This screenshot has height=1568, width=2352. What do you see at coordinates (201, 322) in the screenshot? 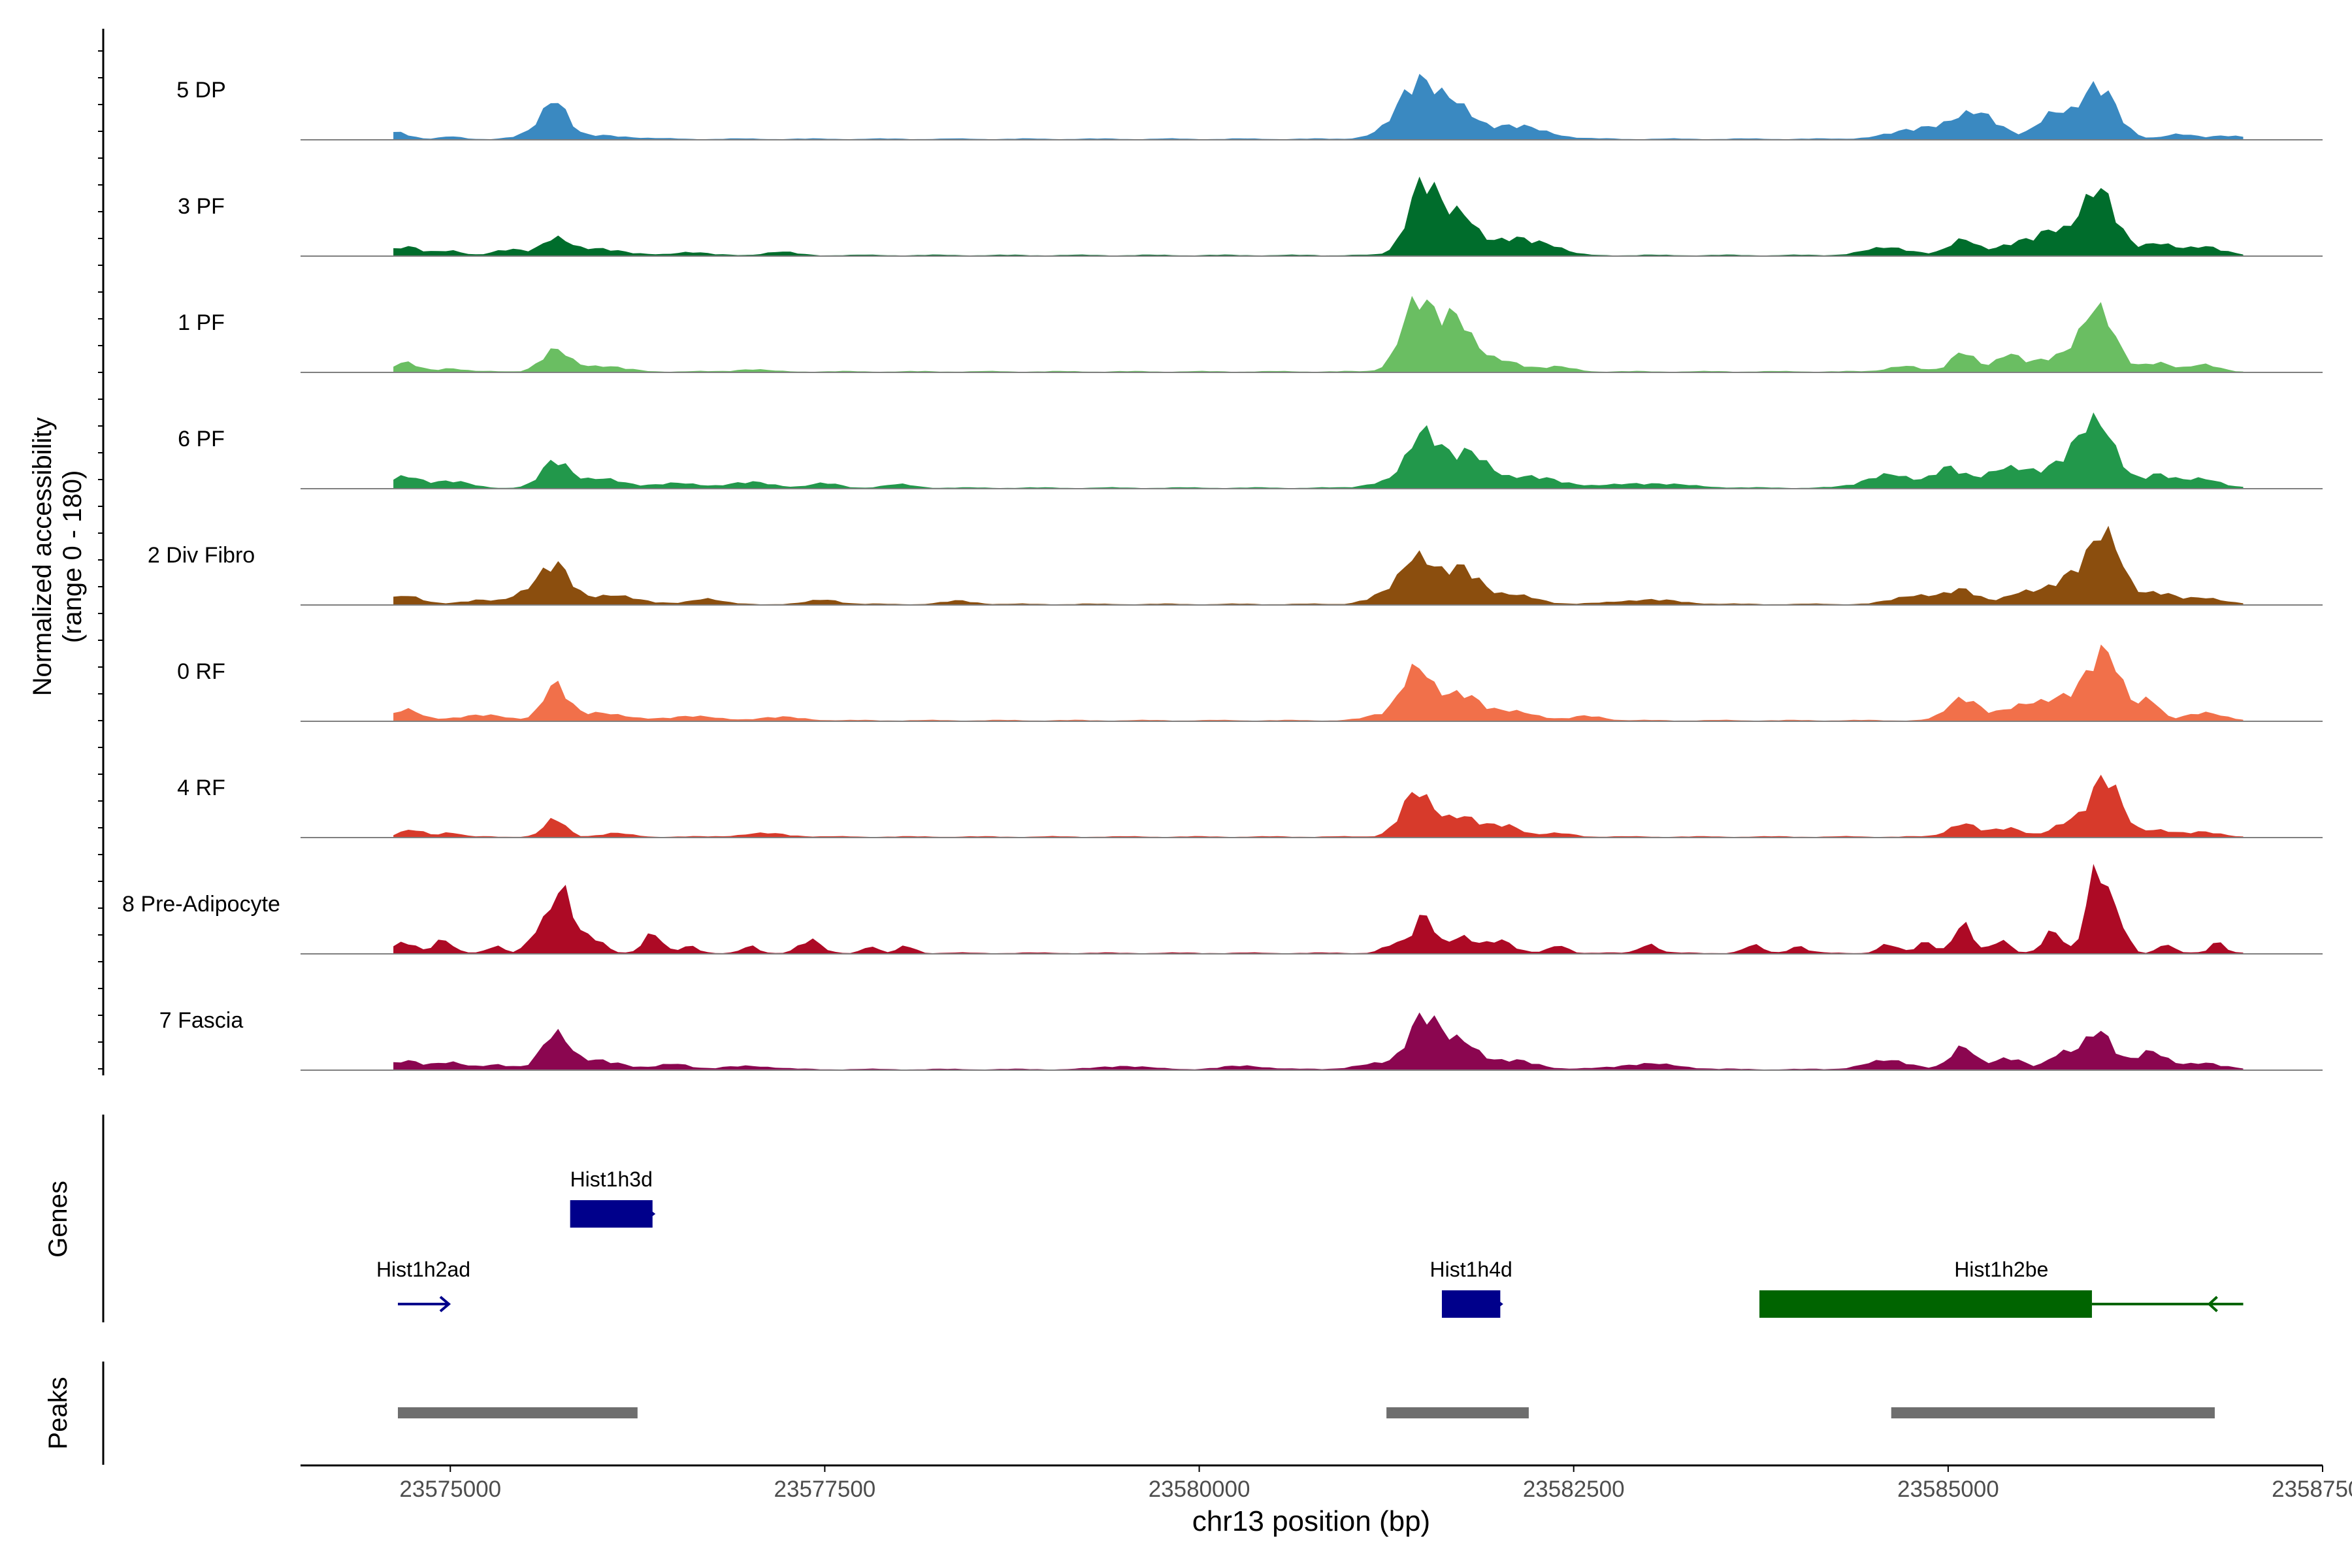
I see `track-label: 1 PF` at bounding box center [201, 322].